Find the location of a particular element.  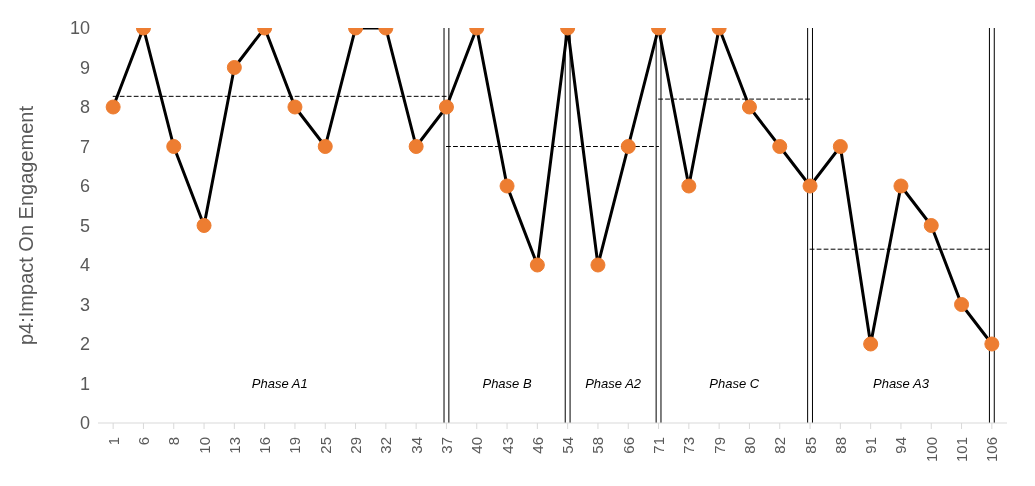

x-tick-label: 94 is located at coordinates (901, 445).